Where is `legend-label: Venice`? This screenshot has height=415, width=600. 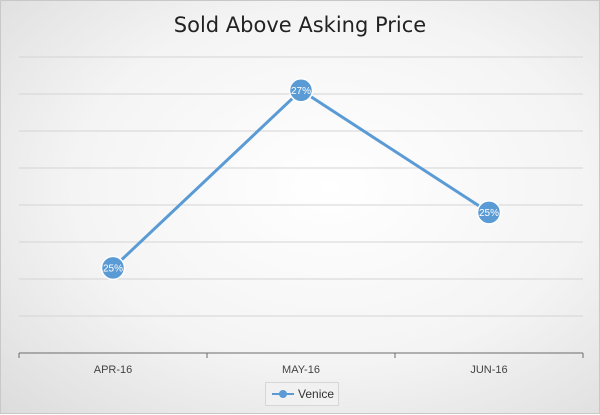
legend-label: Venice is located at coordinates (316, 394).